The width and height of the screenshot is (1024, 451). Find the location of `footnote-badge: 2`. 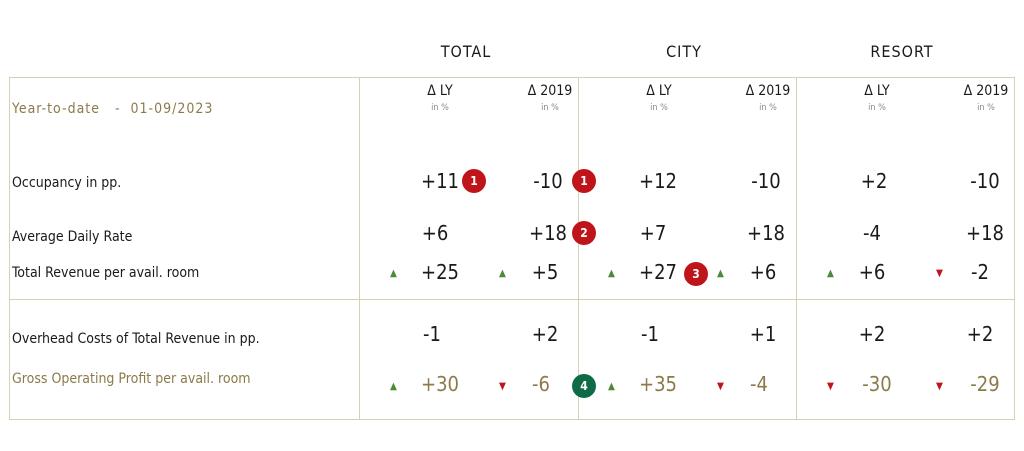

footnote-badge: 2 is located at coordinates (584, 233).